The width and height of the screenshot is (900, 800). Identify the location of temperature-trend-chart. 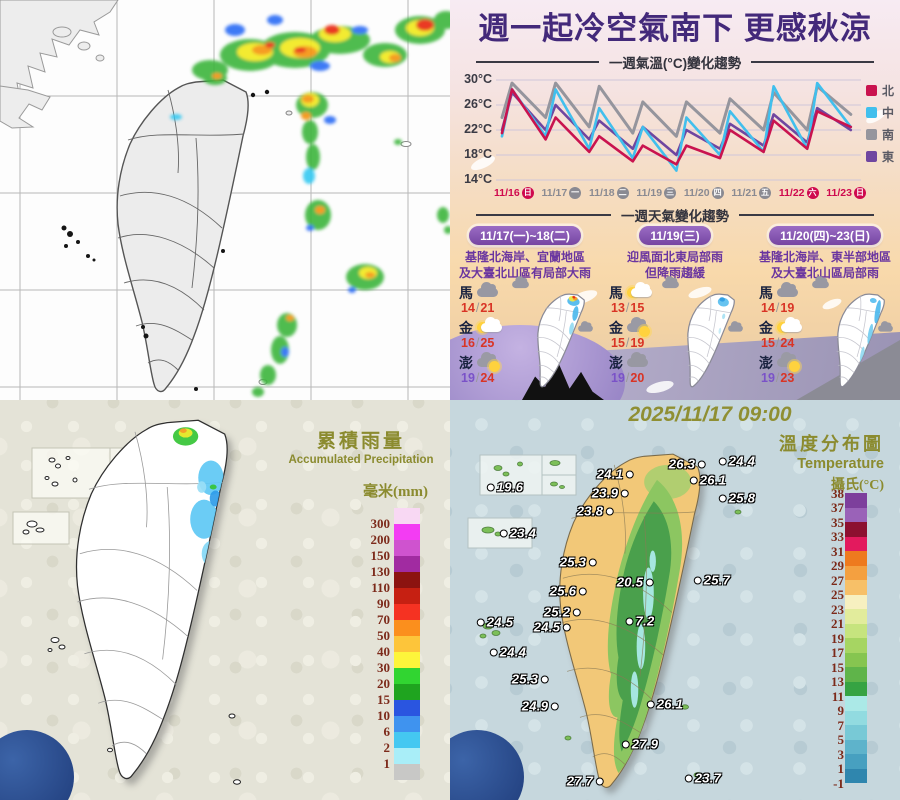
(678, 130).